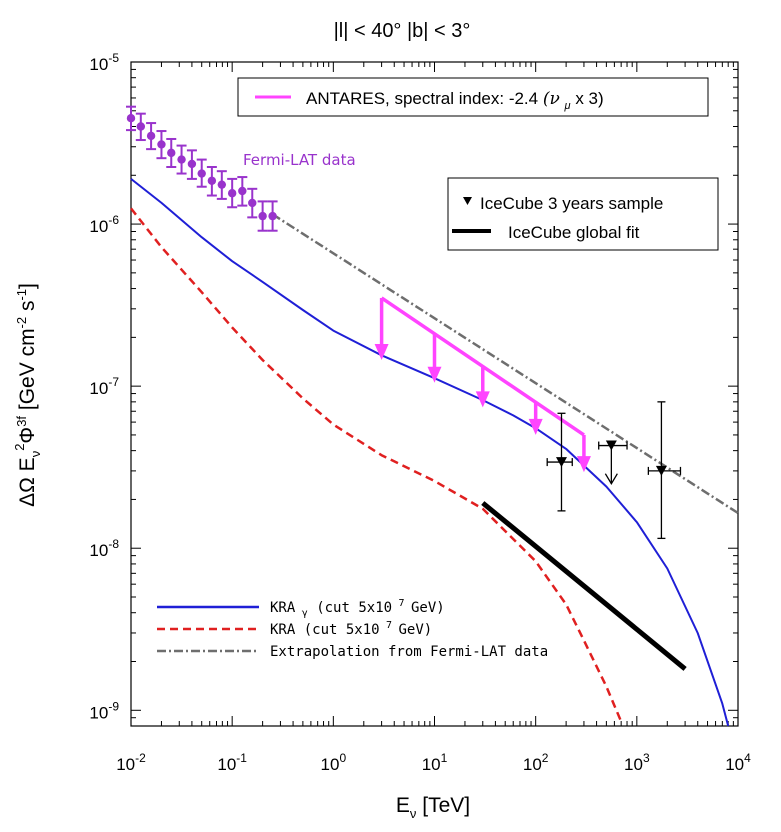  What do you see at coordinates (435, 762) in the screenshot?
I see `x-tick-label: 10¹` at bounding box center [435, 762].